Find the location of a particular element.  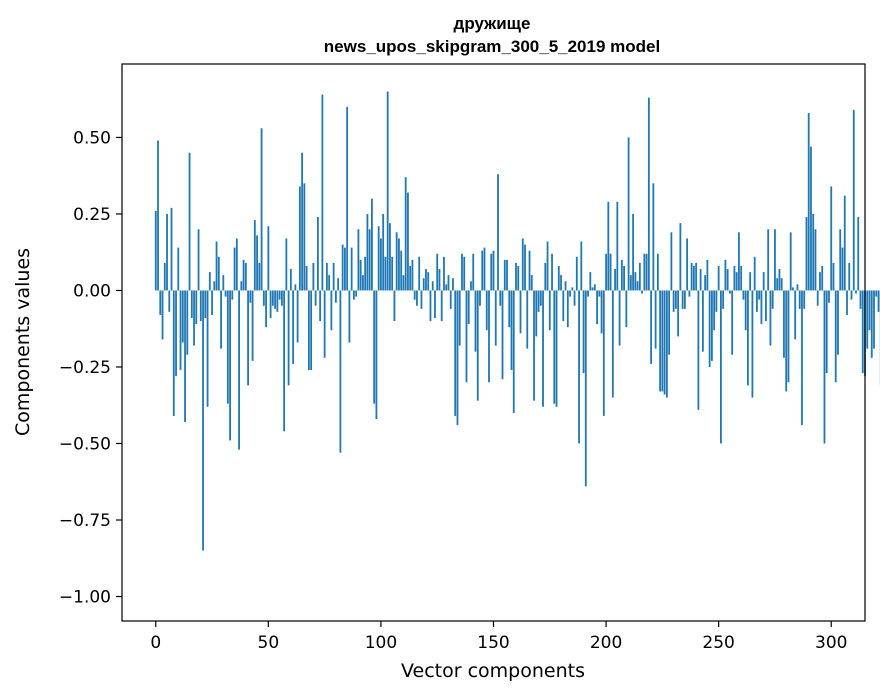

y-tick-label: −0.50 is located at coordinates (85, 444).